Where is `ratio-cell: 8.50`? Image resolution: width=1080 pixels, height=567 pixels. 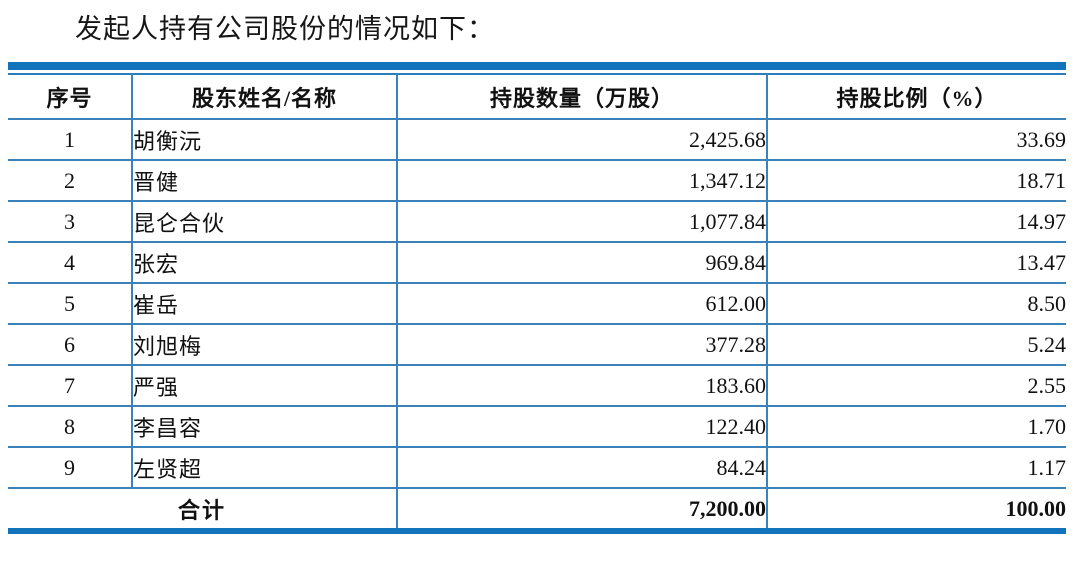 ratio-cell: 8.50 is located at coordinates (916, 304).